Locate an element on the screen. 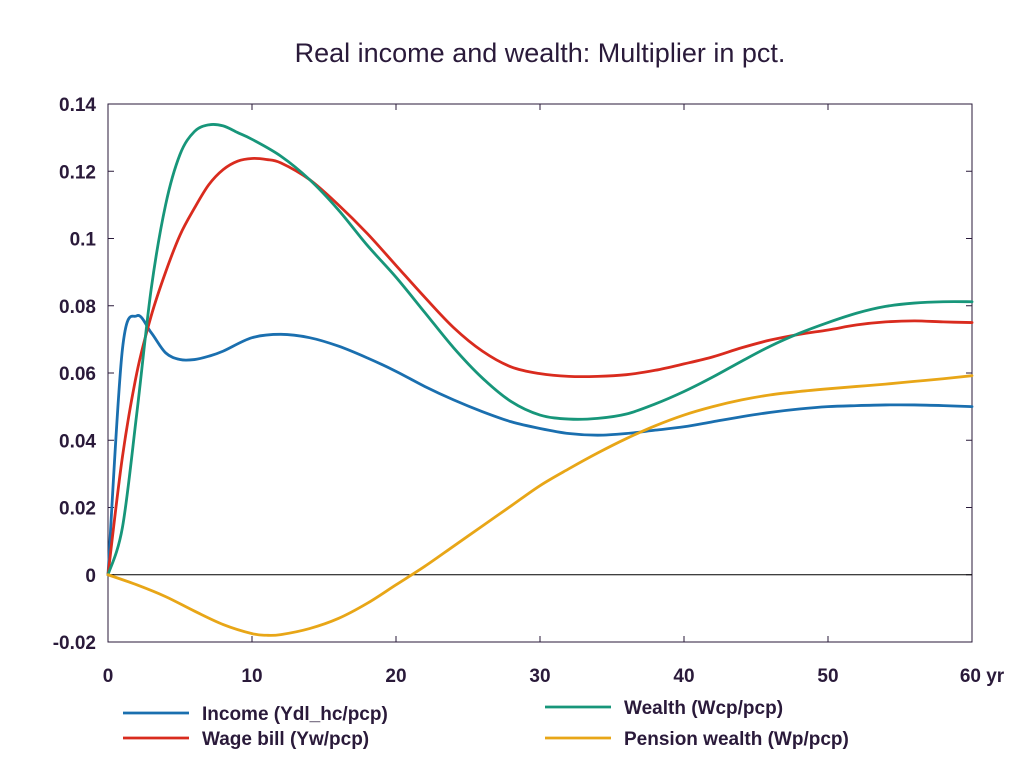 This screenshot has width=1024, height=778. y-tick-label: 0.06 is located at coordinates (77, 374).